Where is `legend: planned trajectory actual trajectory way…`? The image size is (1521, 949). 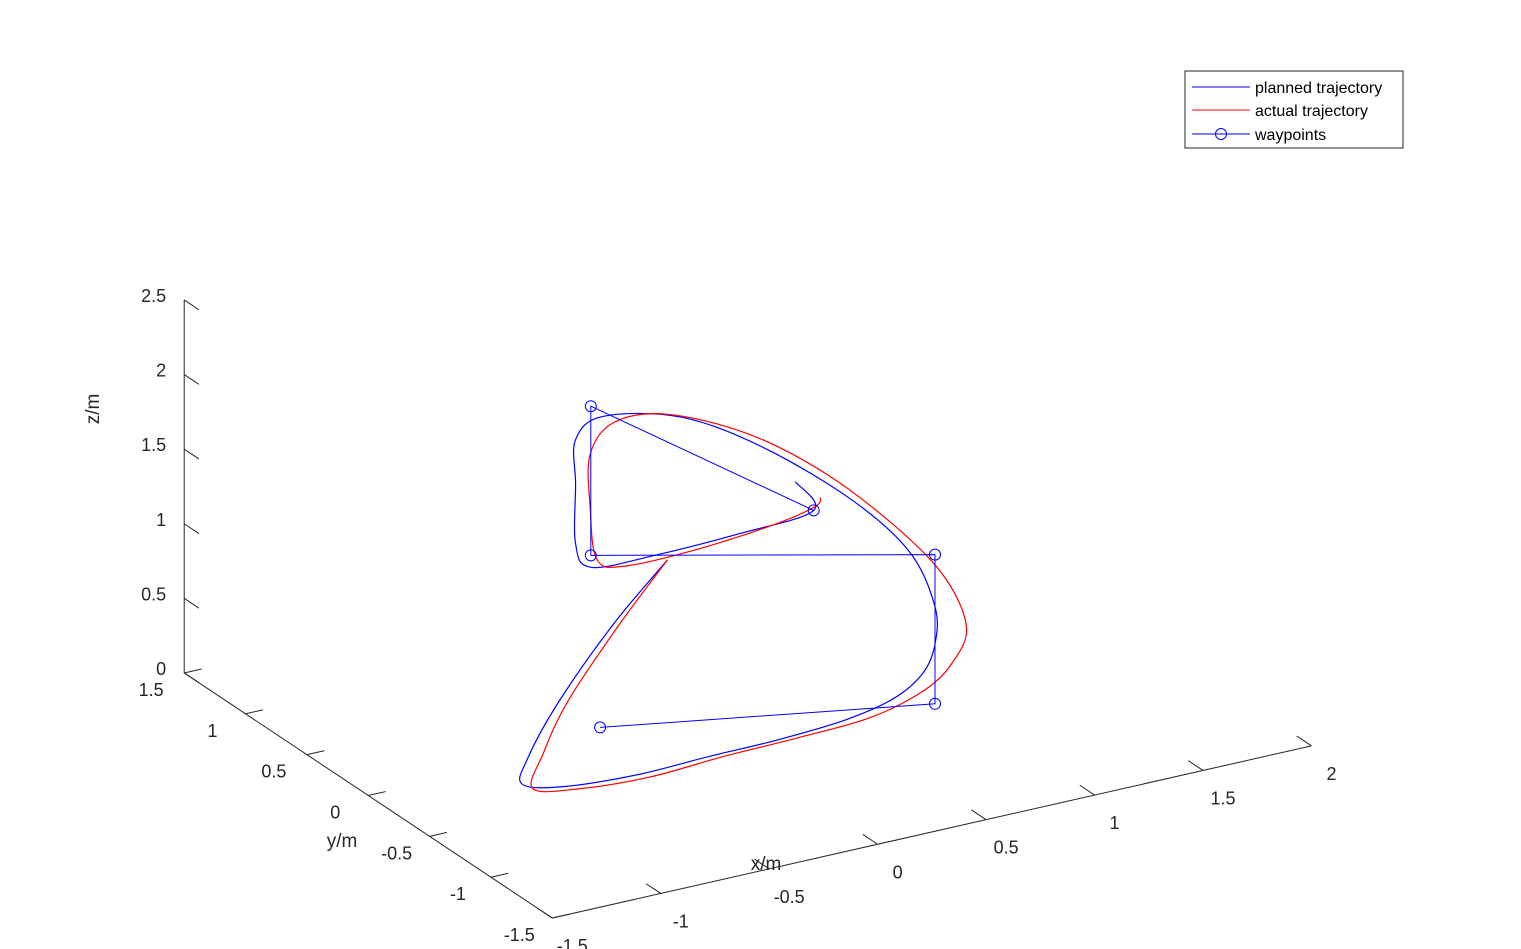
legend: planned trajectory actual trajectory way… is located at coordinates (1294, 109).